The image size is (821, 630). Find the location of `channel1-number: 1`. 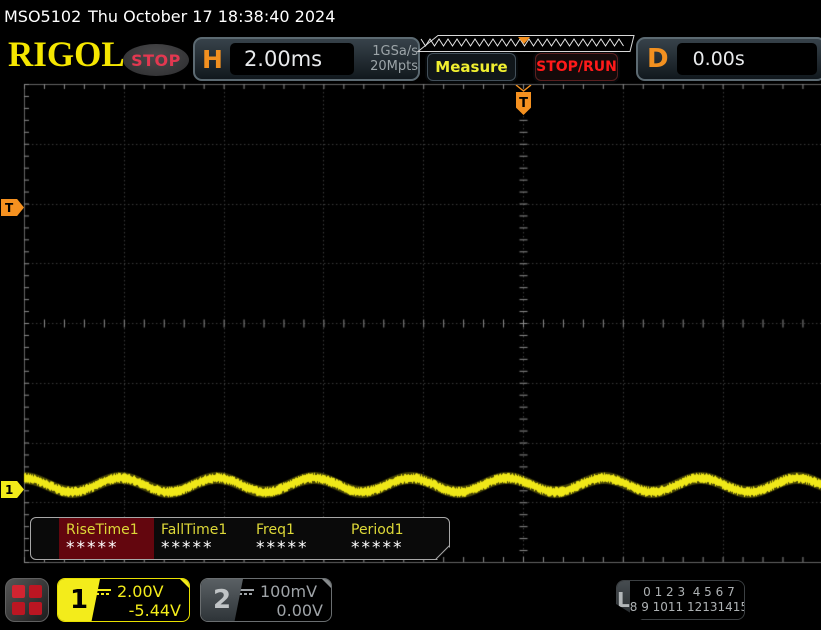

channel1-number: 1 is located at coordinates (79, 600).